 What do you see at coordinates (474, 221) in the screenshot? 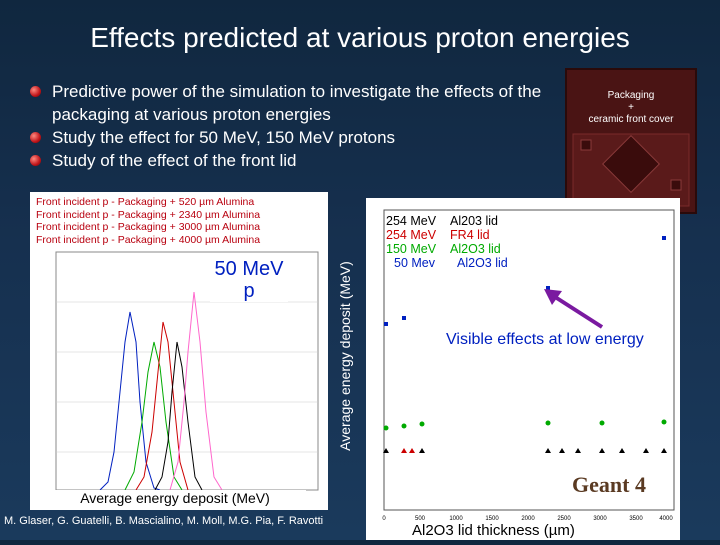
I see `legend-lid-1: Al203 lid` at bounding box center [474, 221].